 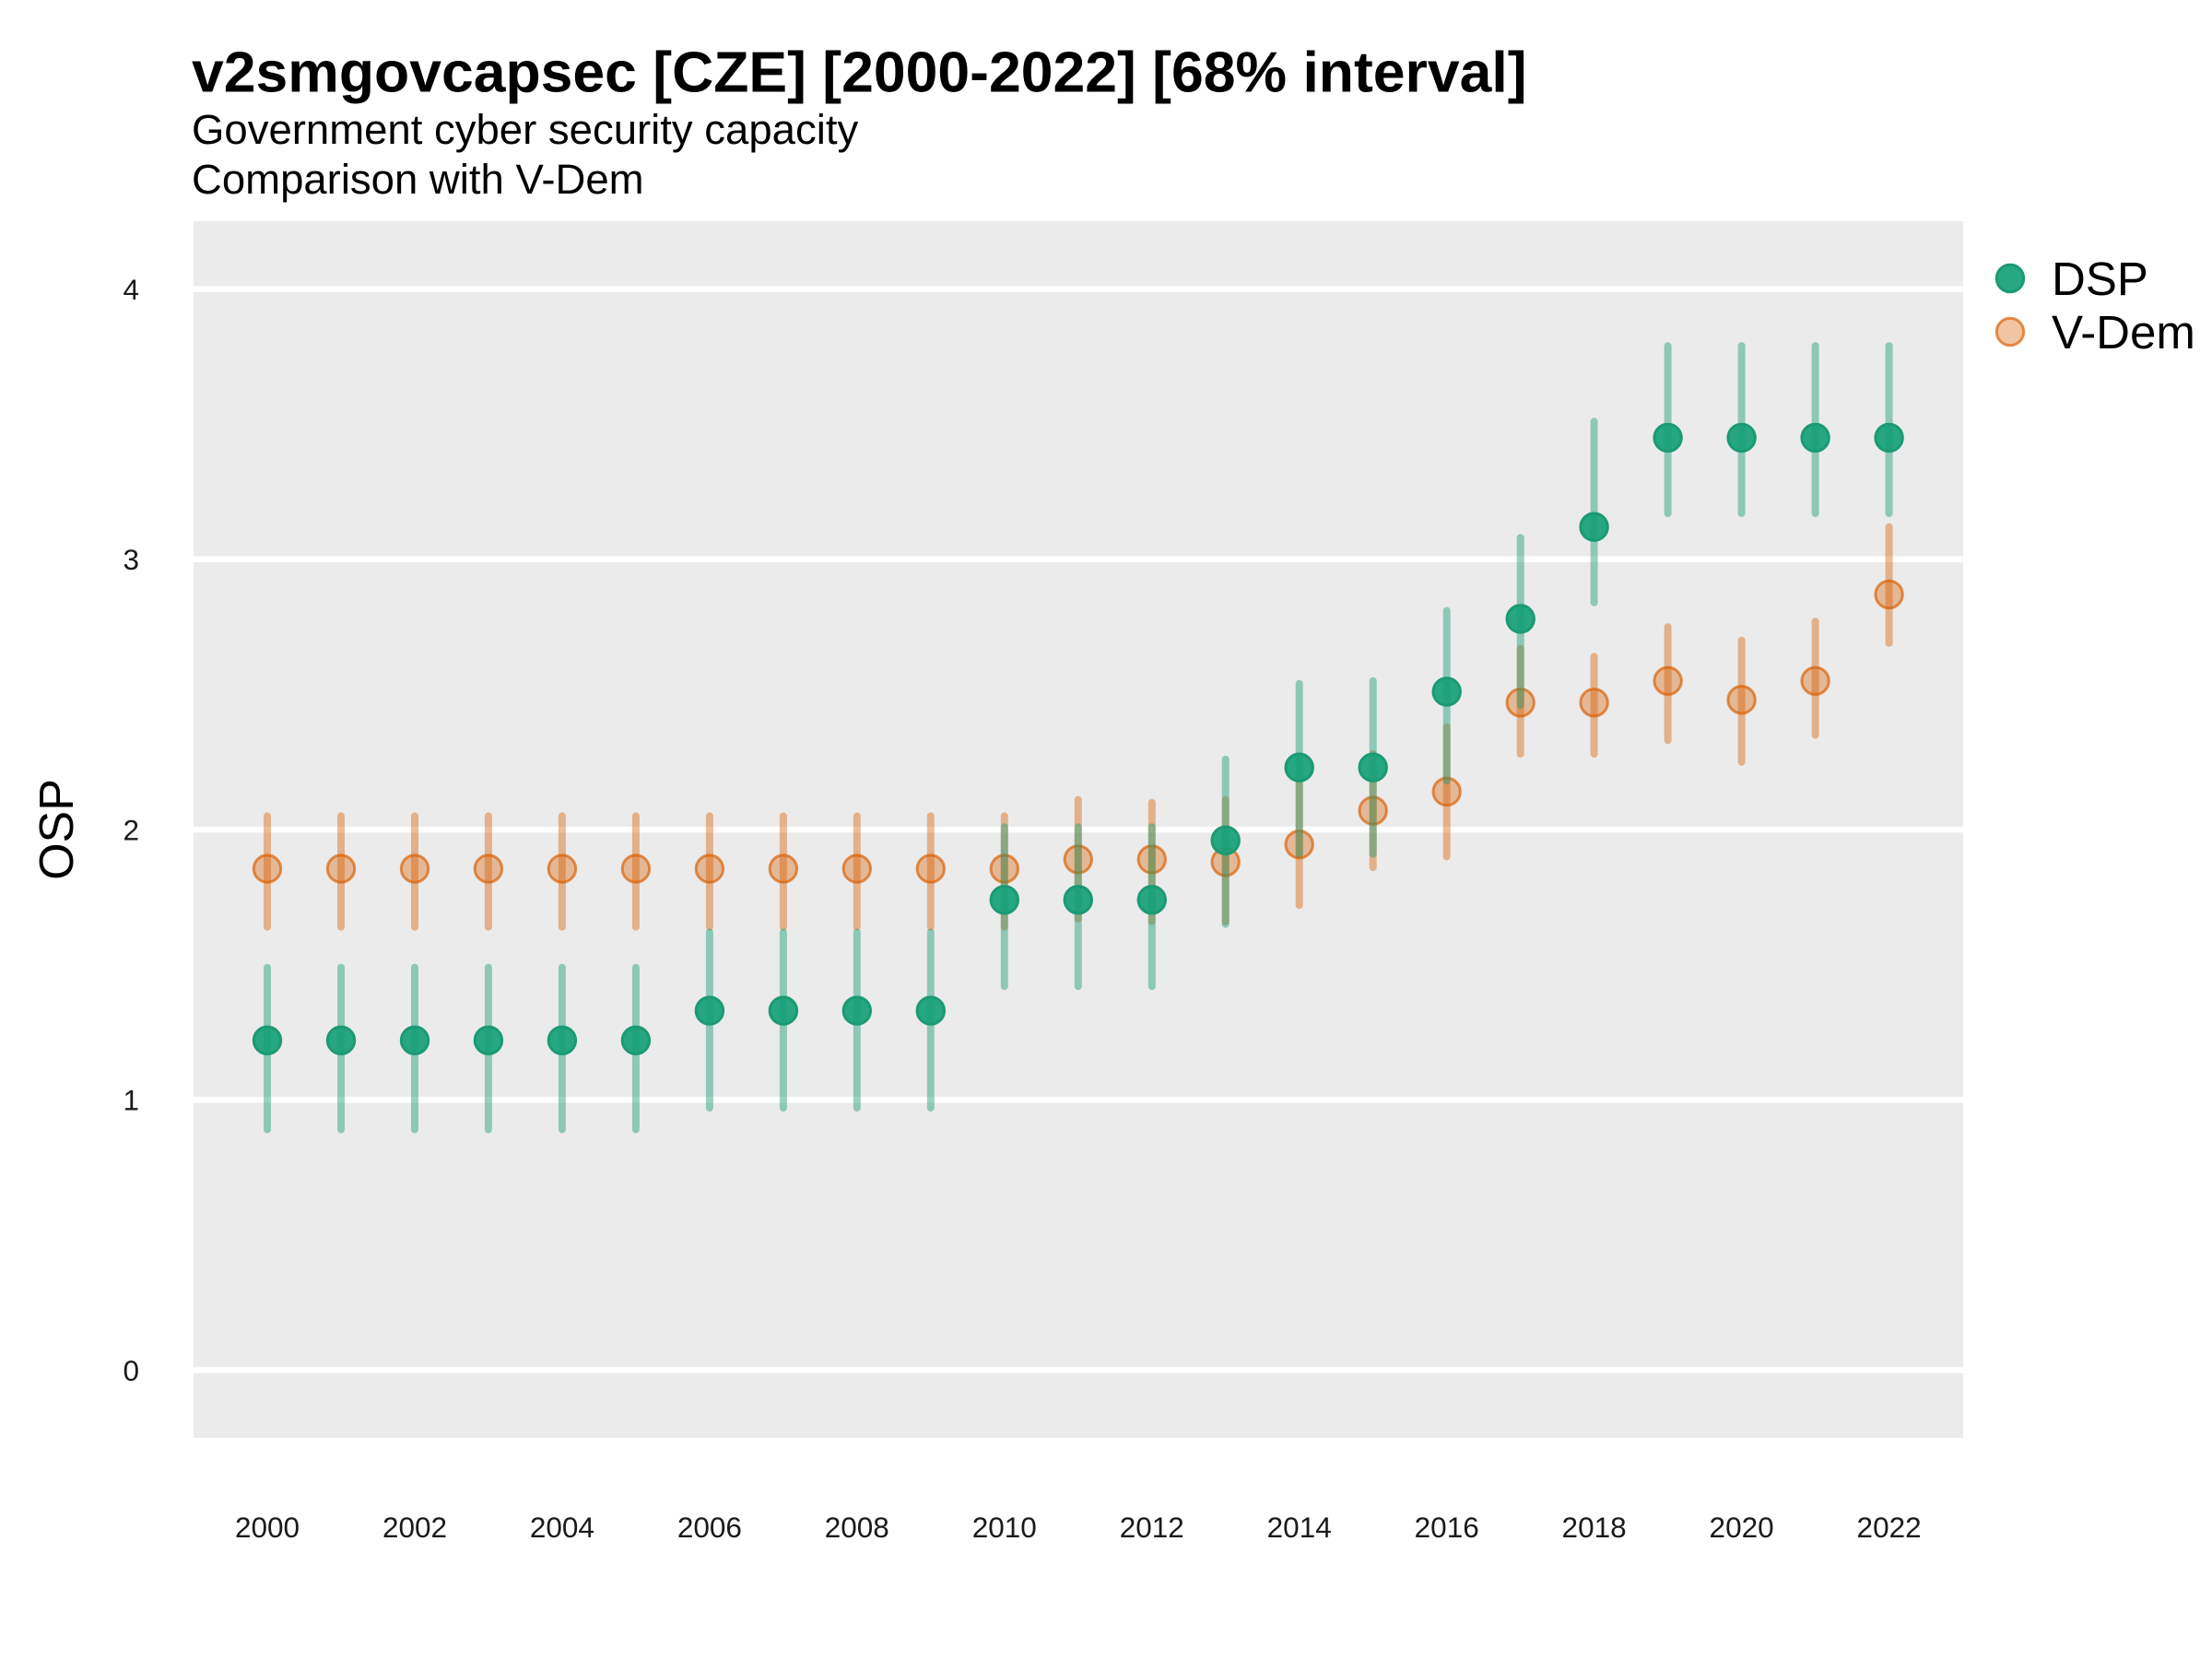 What do you see at coordinates (1299, 1527) in the screenshot?
I see `svg-text: 2014` at bounding box center [1299, 1527].